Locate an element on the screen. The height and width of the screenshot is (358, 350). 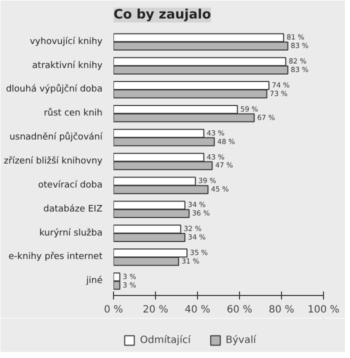
y-tick-label: atraktivní knihy is located at coordinates (68, 65).